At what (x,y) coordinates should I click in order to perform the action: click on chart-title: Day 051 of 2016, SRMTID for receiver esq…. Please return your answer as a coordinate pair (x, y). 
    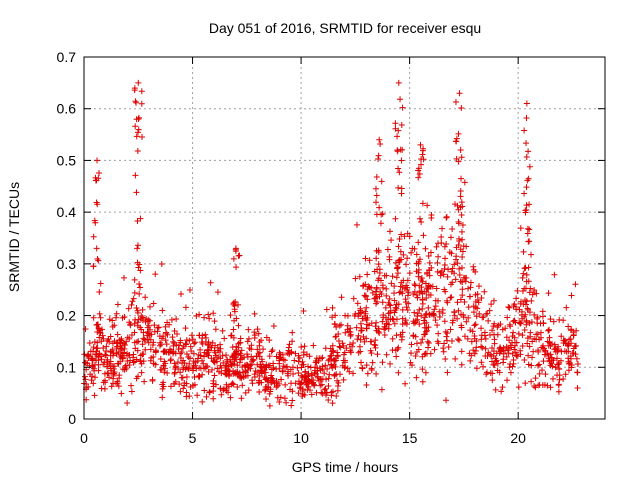
    Looking at the image, I should click on (345, 28).